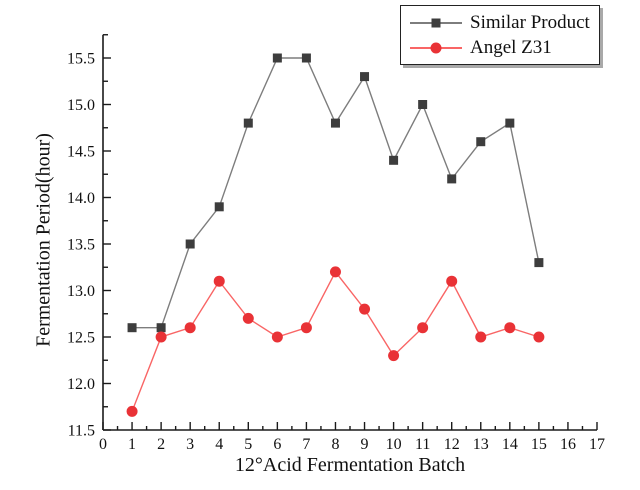 The image size is (640, 490). Describe the element at coordinates (81, 338) in the screenshot. I see `svg-text: 12.5` at that location.